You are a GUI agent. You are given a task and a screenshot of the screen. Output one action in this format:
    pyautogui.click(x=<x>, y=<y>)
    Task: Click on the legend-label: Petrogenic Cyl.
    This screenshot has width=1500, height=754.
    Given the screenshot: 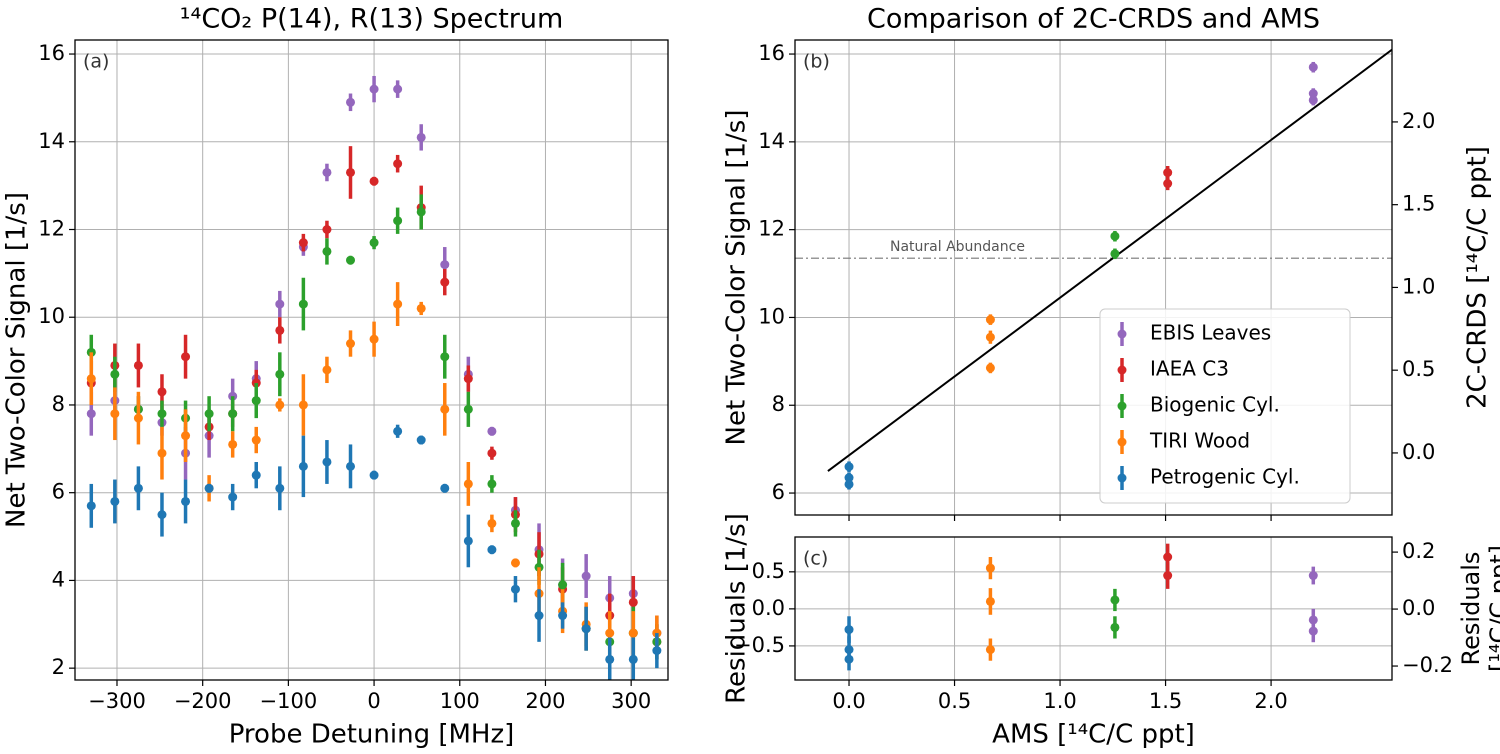 What is the action you would take?
    pyautogui.click(x=1225, y=477)
    